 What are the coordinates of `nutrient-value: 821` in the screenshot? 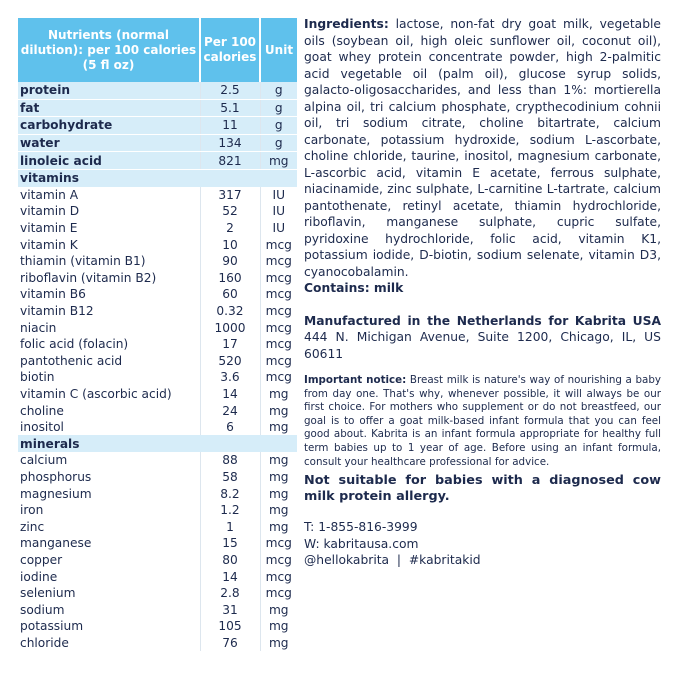 It's located at (230, 160).